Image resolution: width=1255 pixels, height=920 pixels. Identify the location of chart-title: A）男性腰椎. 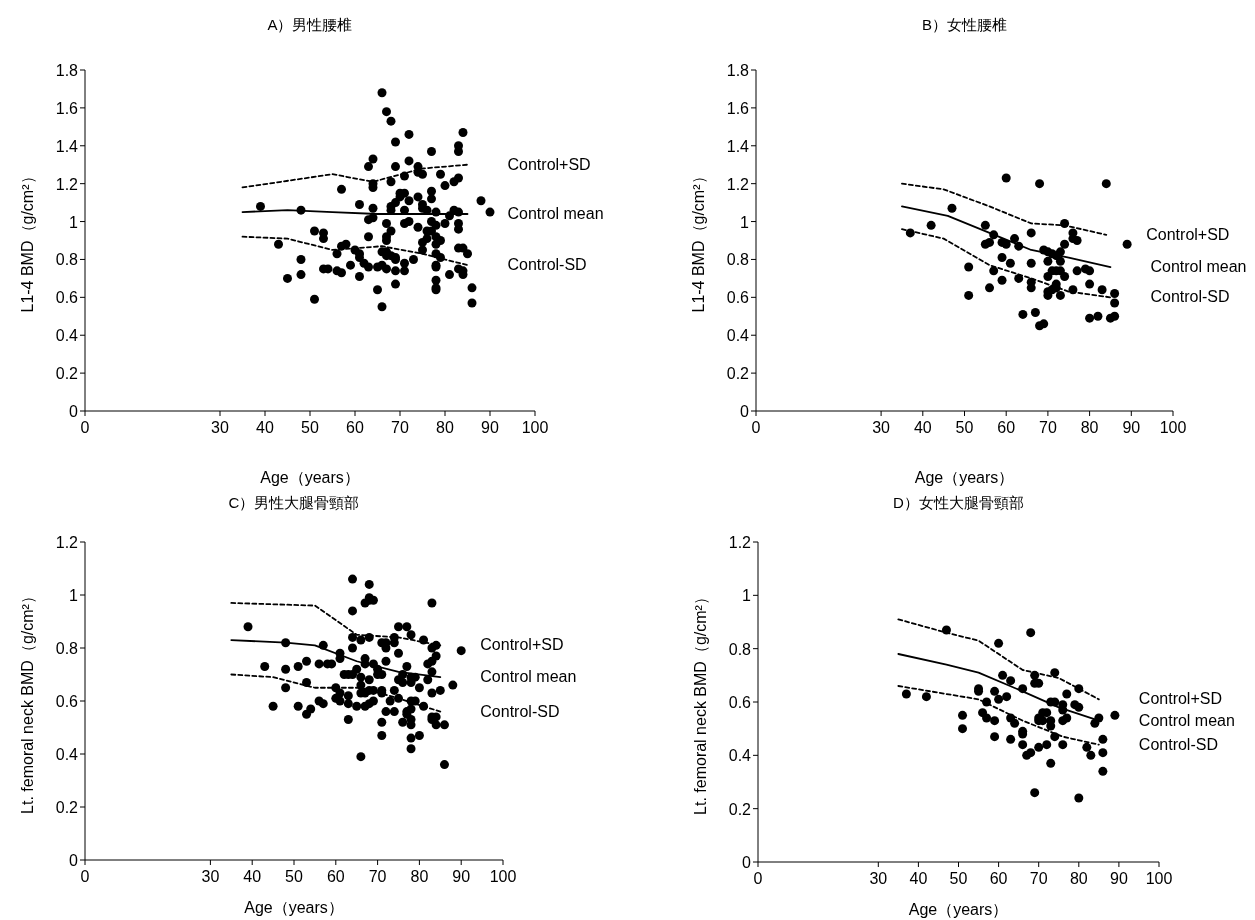
(310, 24).